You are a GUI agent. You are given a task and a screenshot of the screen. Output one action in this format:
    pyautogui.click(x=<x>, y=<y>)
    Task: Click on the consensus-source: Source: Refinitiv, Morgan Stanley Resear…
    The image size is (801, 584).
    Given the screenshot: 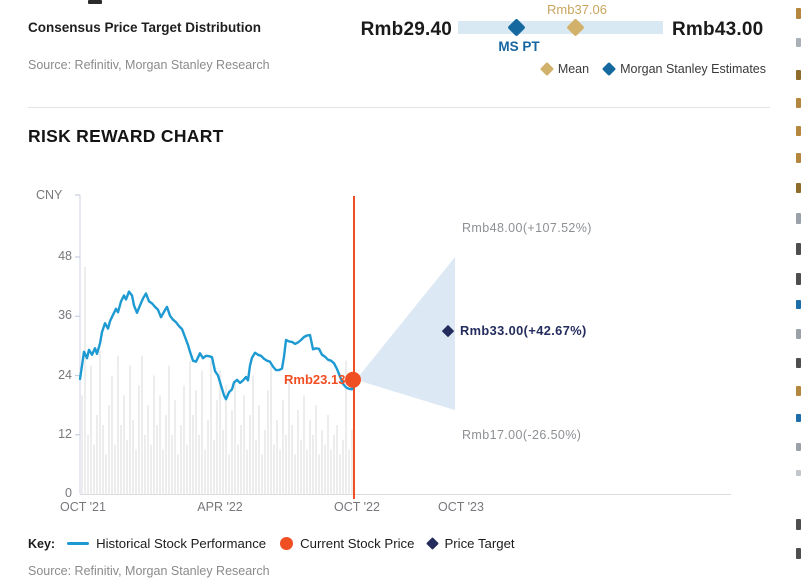 What is the action you would take?
    pyautogui.click(x=149, y=65)
    